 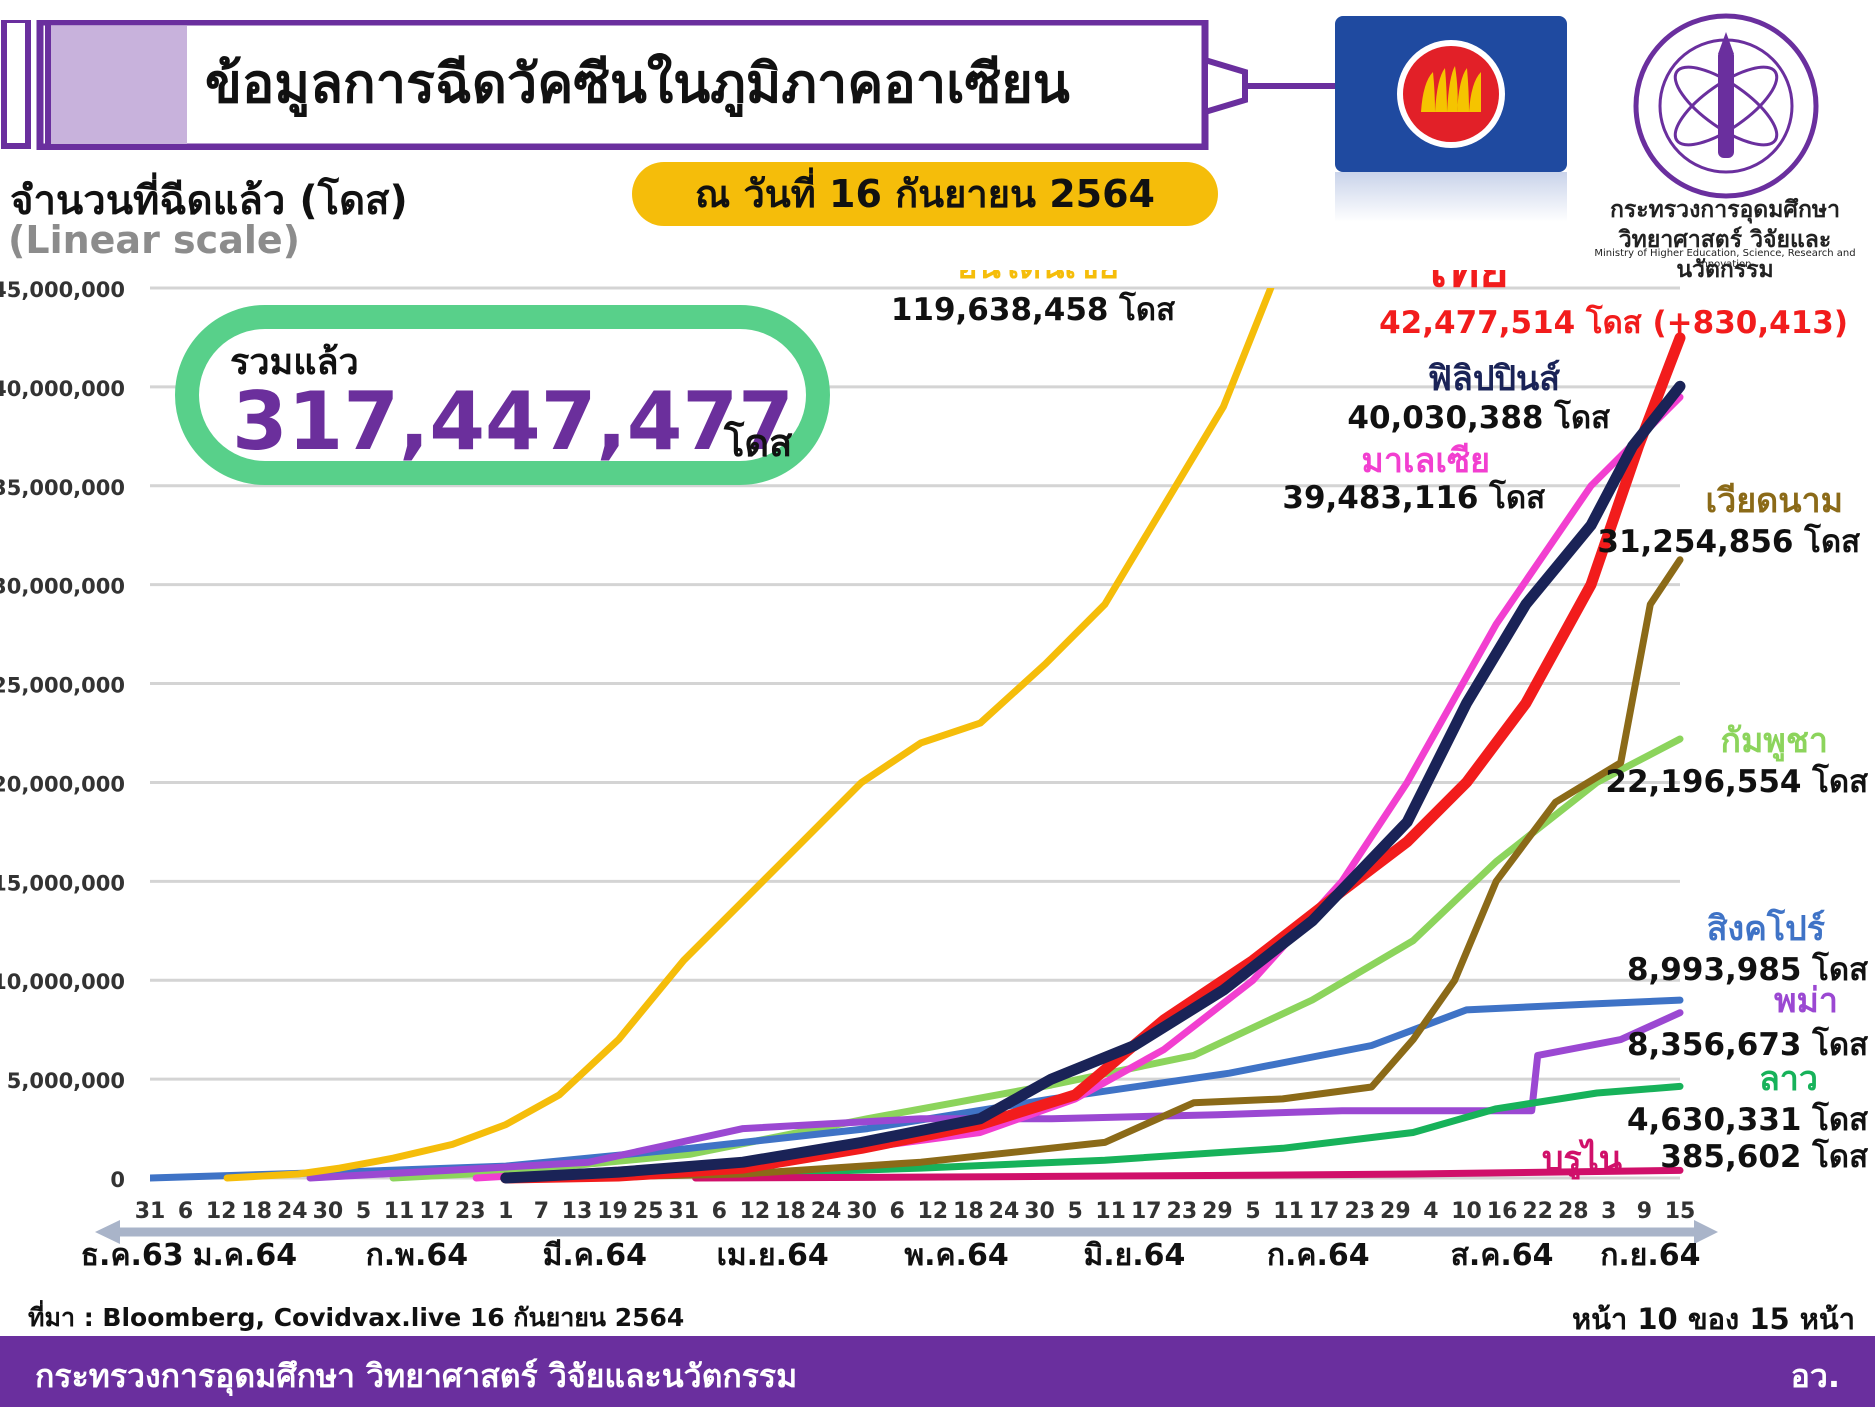 What do you see at coordinates (66, 1081) in the screenshot?
I see `y-tick-label: 5,000,000` at bounding box center [66, 1081].